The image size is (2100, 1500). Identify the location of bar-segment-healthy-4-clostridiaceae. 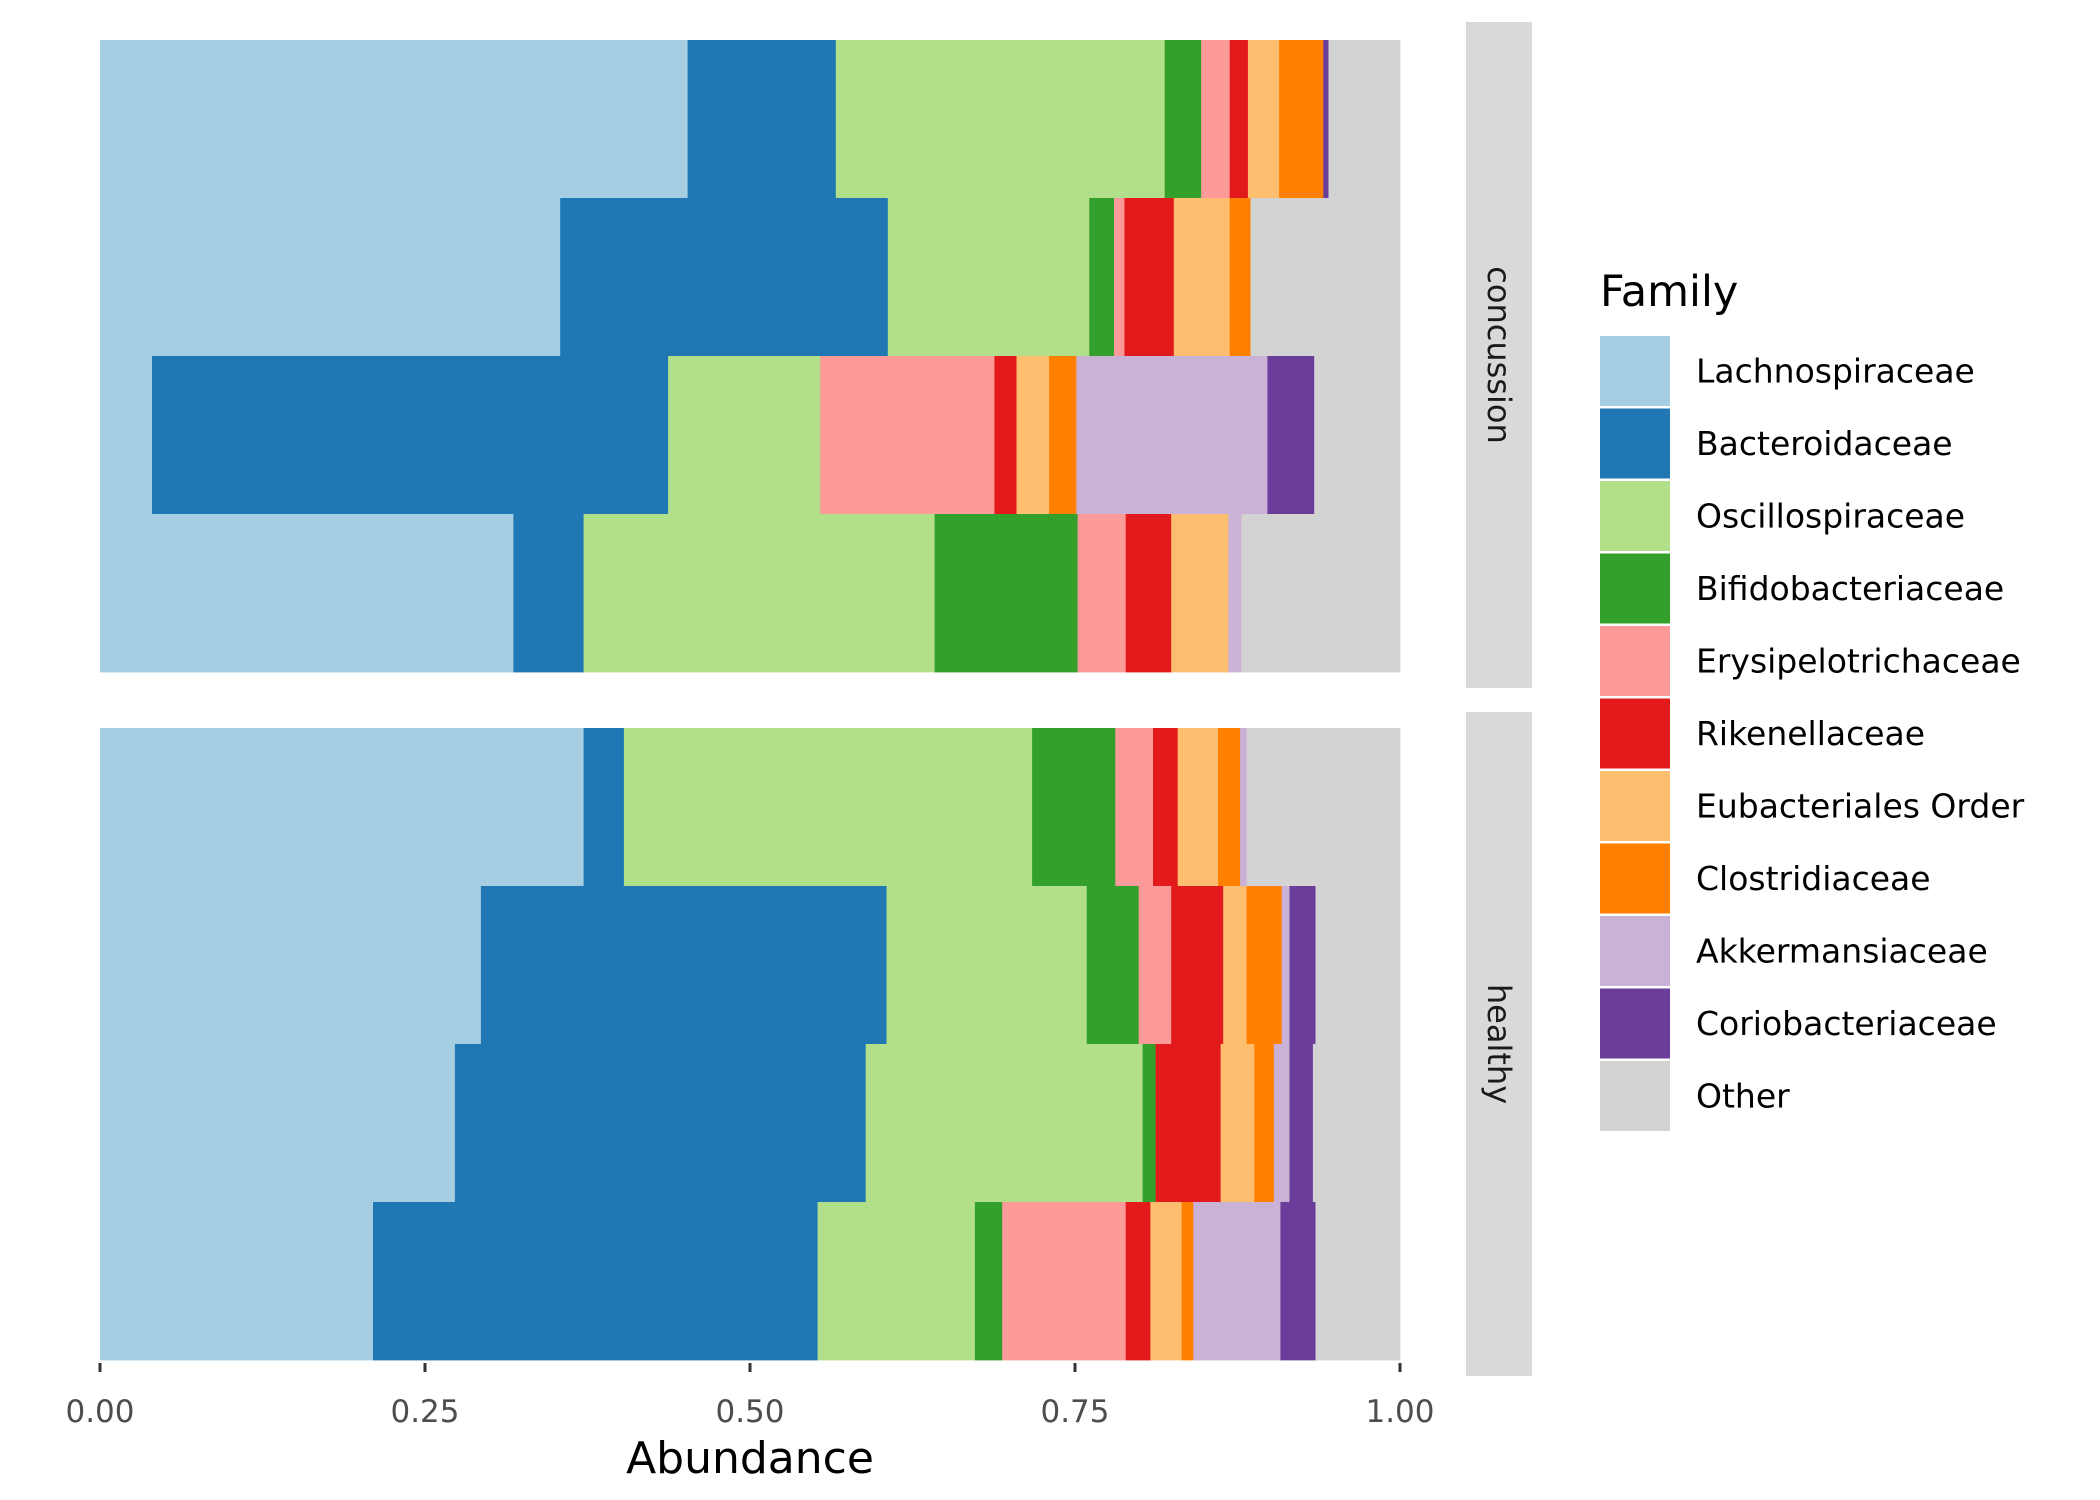
(1187, 1281).